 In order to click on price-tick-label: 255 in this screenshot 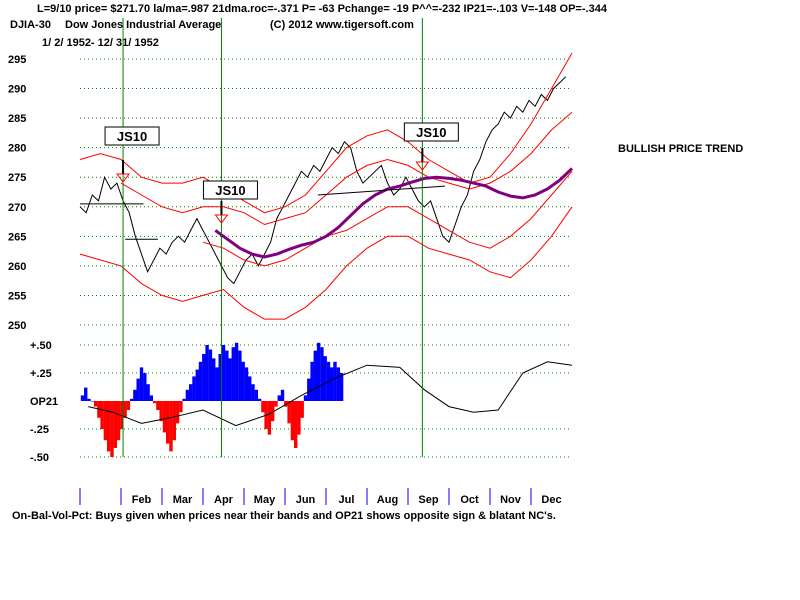, I will do `click(17, 296)`.